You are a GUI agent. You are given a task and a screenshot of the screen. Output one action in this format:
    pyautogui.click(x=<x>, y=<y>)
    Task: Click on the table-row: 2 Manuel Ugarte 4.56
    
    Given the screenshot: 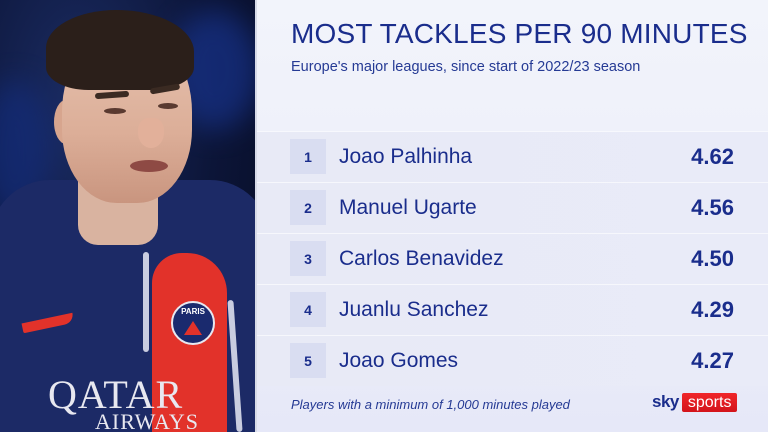 What is the action you would take?
    pyautogui.click(x=512, y=207)
    